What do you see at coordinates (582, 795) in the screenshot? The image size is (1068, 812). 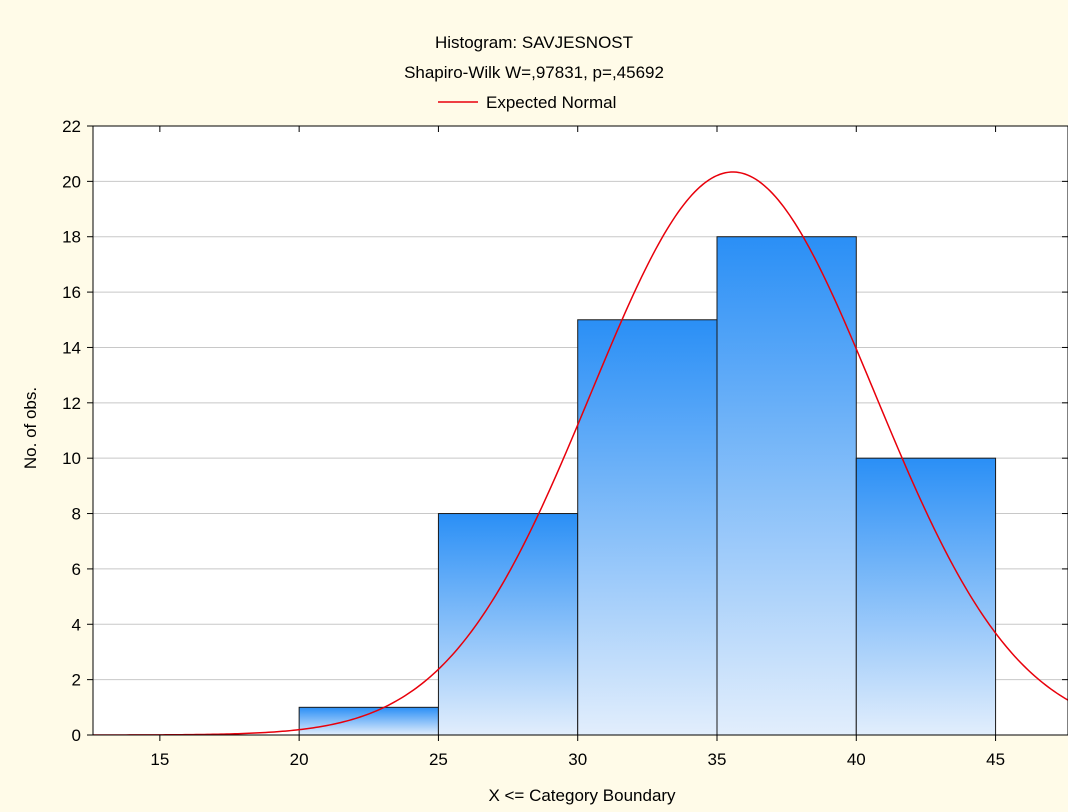 I see `x-axis-label: X <= Category Boundary` at bounding box center [582, 795].